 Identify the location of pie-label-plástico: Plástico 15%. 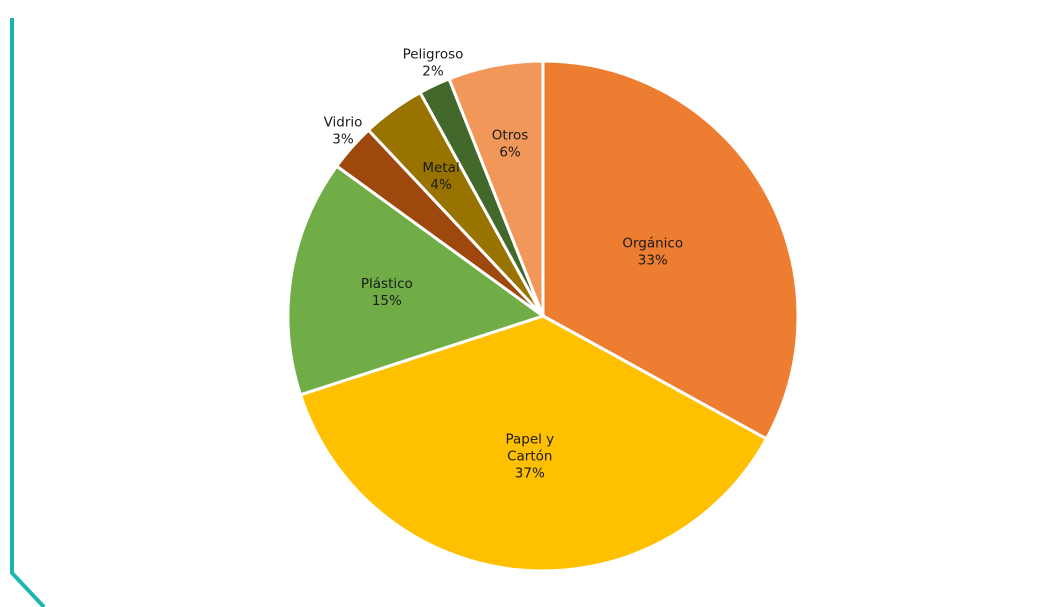
(387, 292).